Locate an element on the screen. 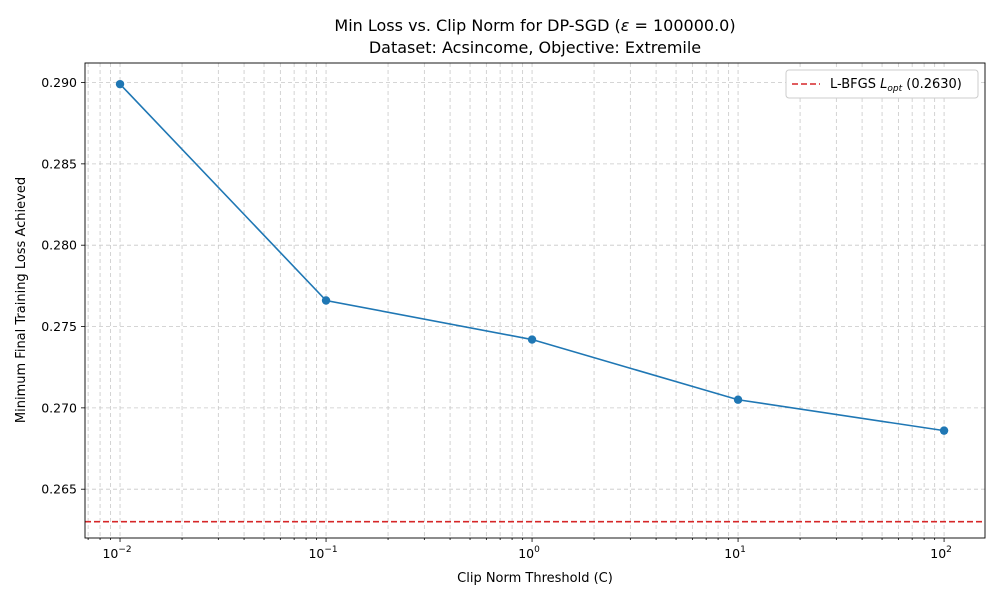 The image size is (1000, 600). x-axis-ticks: 10⁻² 10⁻¹ 10⁰ 10¹ 10² is located at coordinates (519, 549).